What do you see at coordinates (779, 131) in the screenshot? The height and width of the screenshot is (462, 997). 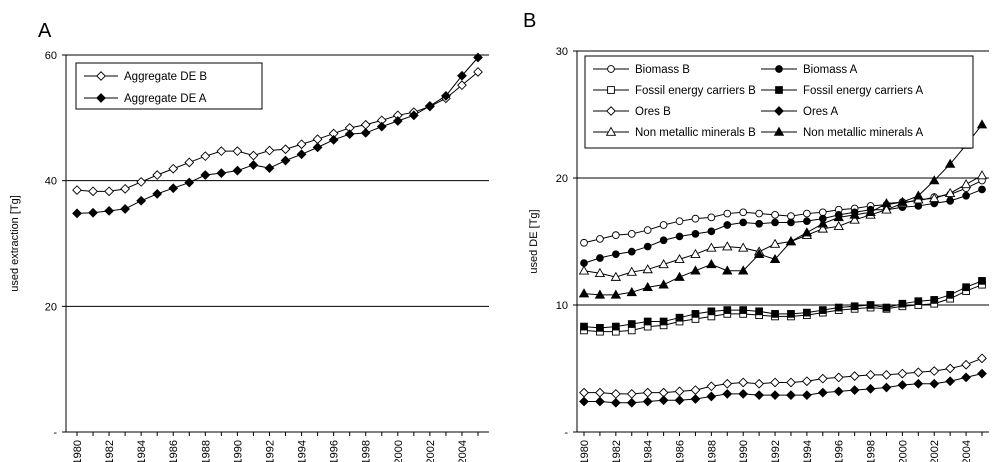 I see `legend-marker-non-metallic-minerals-a` at bounding box center [779, 131].